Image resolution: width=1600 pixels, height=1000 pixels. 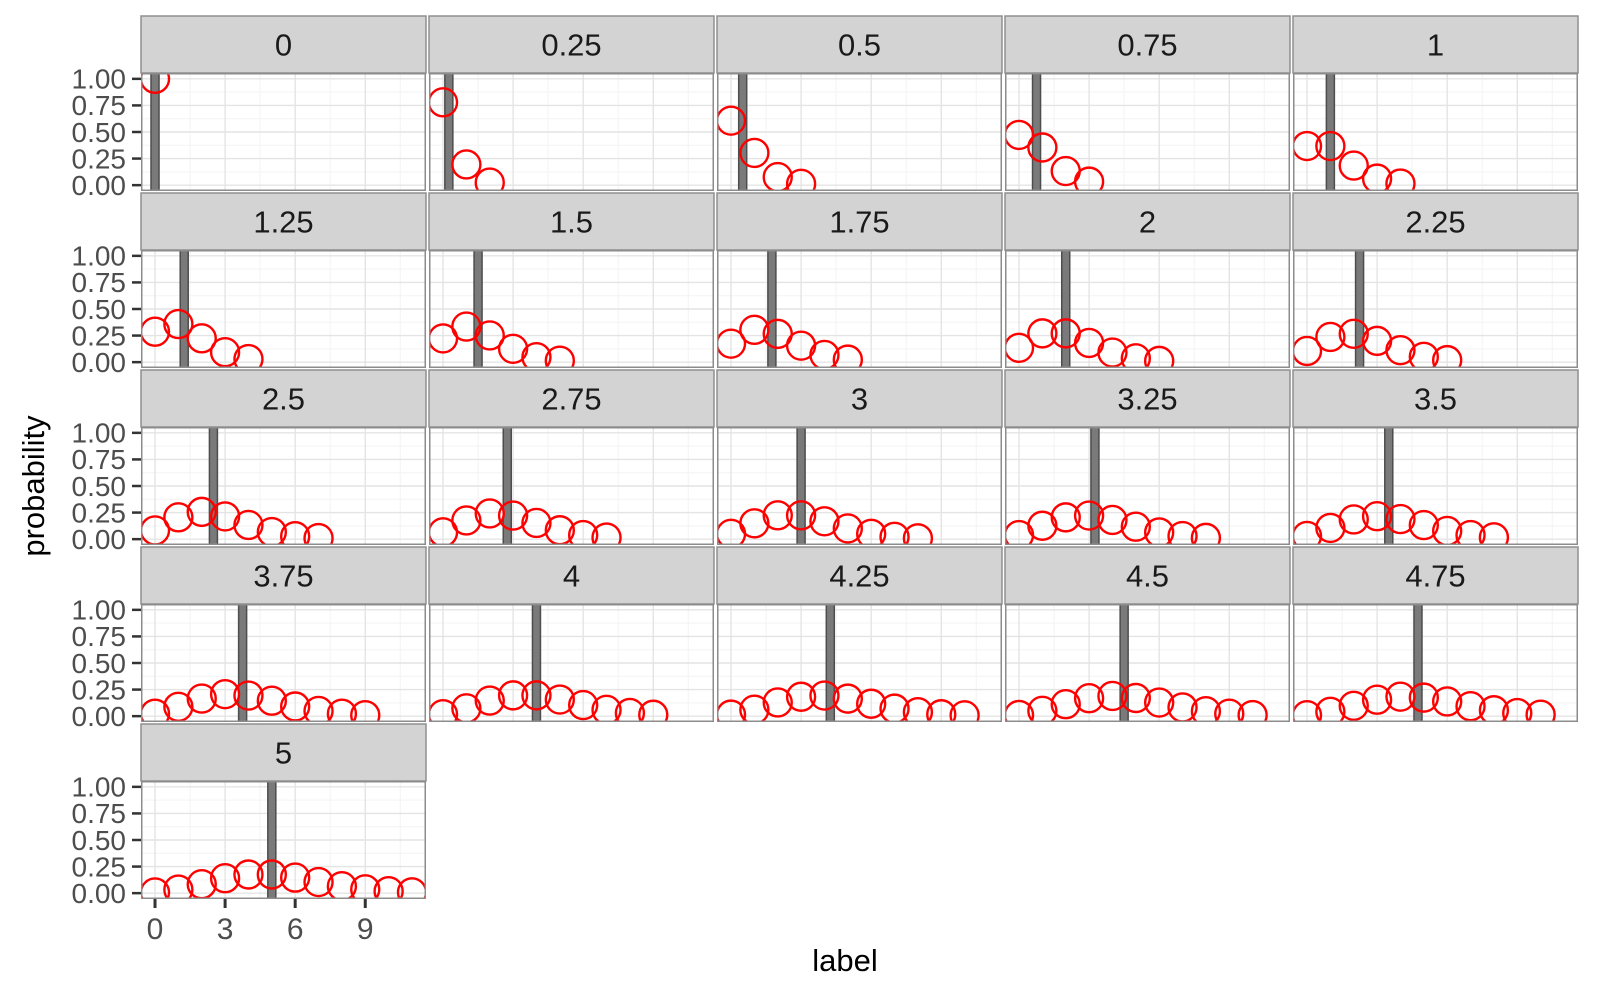 I want to click on facet: 4, so click(x=571, y=634).